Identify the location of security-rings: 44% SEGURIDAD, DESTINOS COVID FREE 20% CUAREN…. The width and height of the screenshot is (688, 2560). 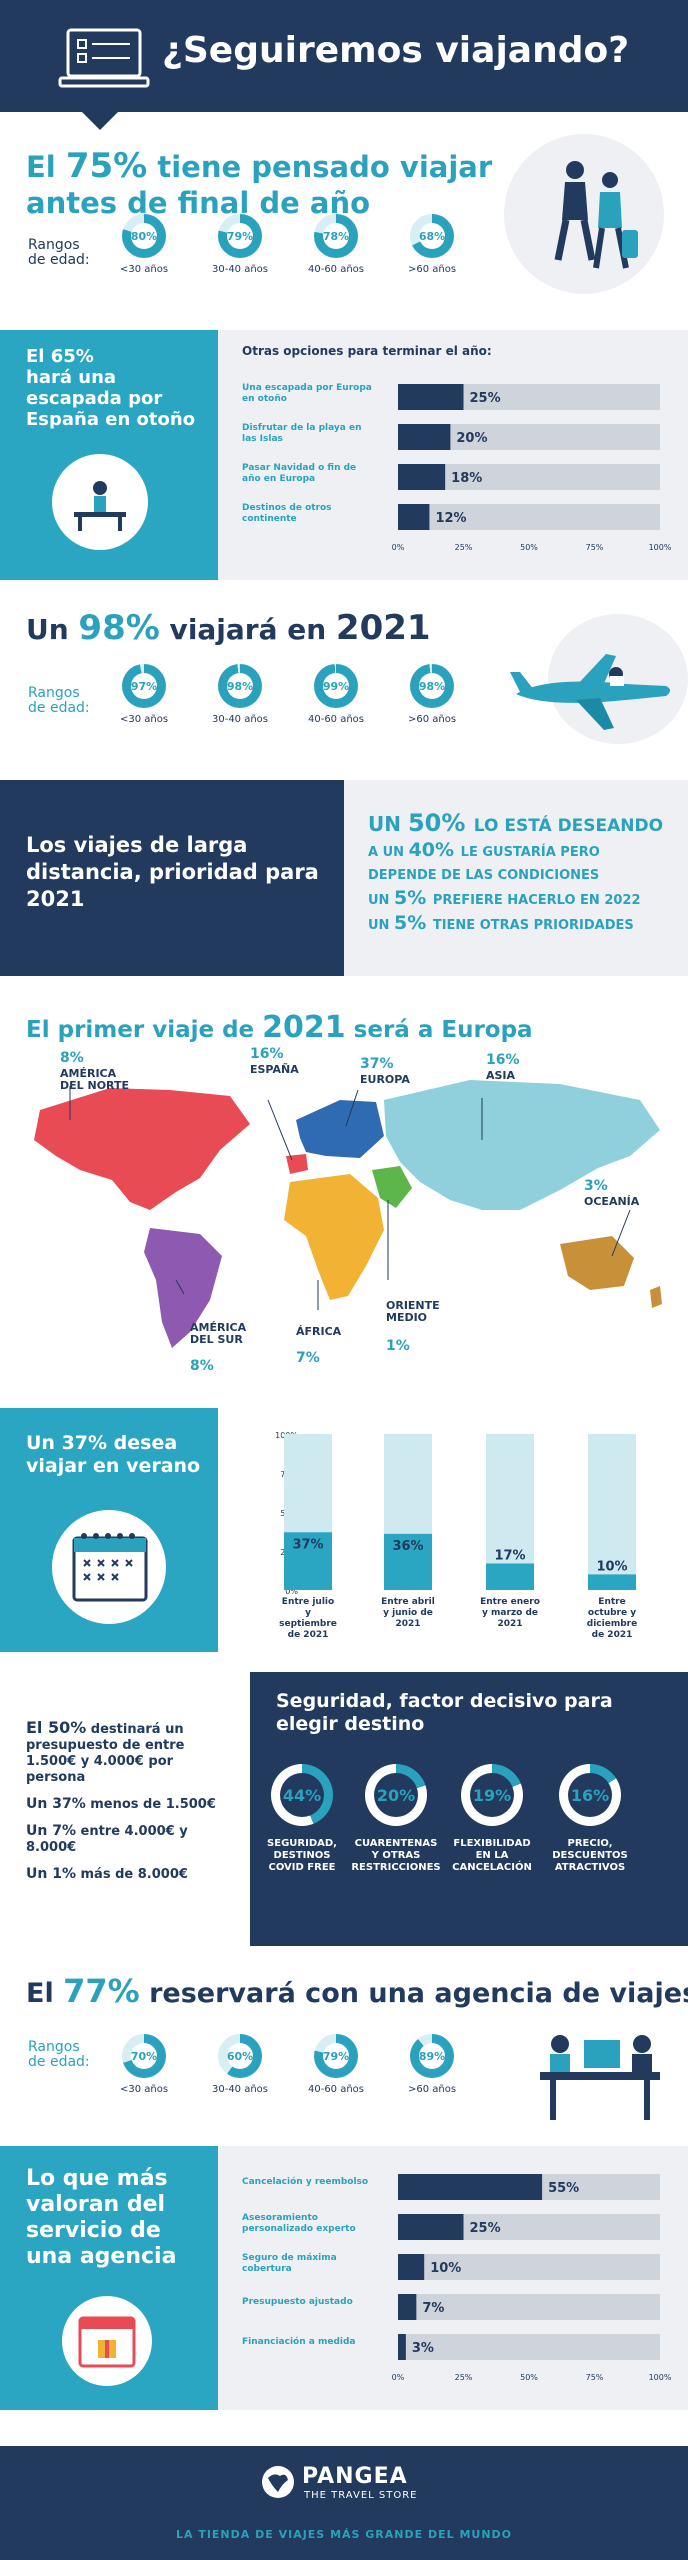
(344, 1813).